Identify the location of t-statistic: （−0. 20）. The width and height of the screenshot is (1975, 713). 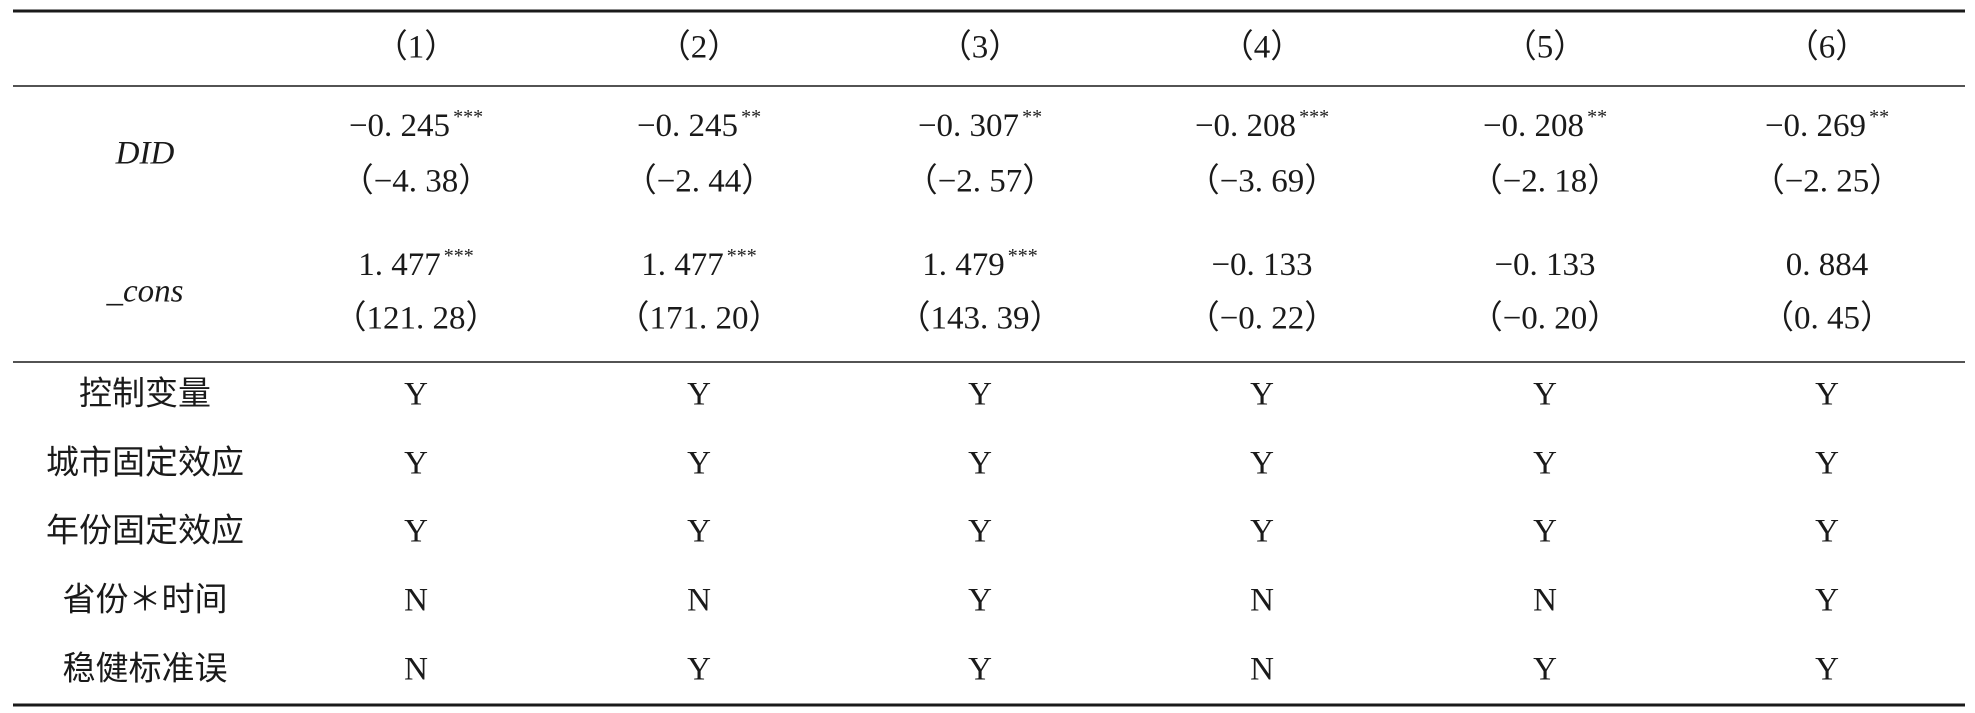
(1545, 319).